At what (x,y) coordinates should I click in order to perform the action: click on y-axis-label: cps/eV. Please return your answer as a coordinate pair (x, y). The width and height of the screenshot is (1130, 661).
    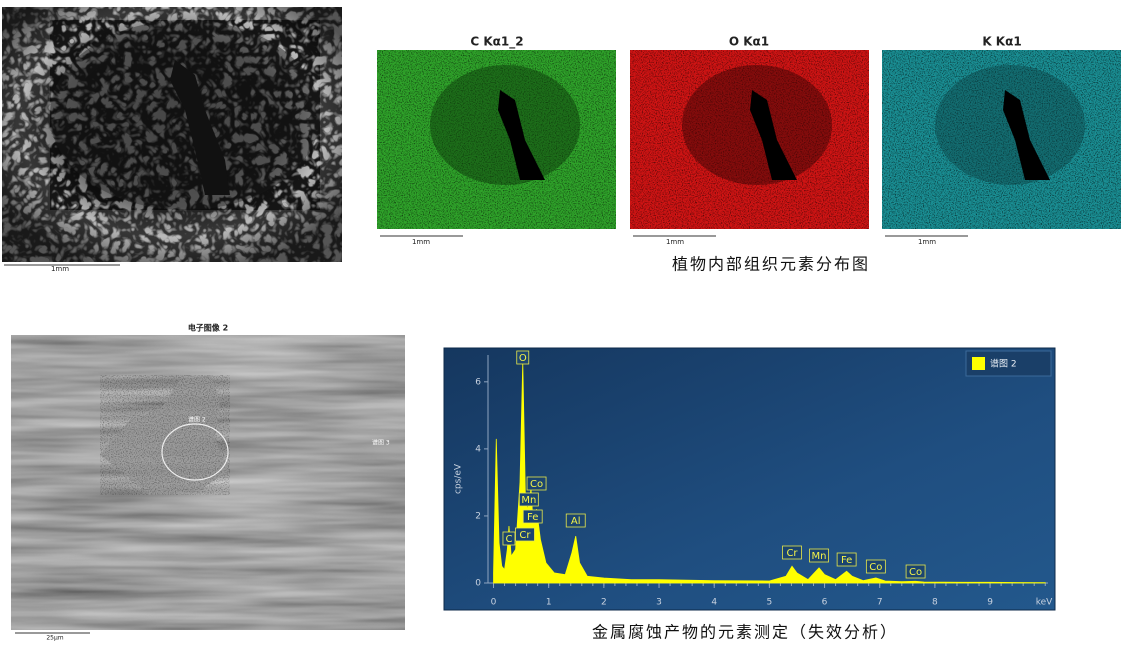
    Looking at the image, I should click on (459, 478).